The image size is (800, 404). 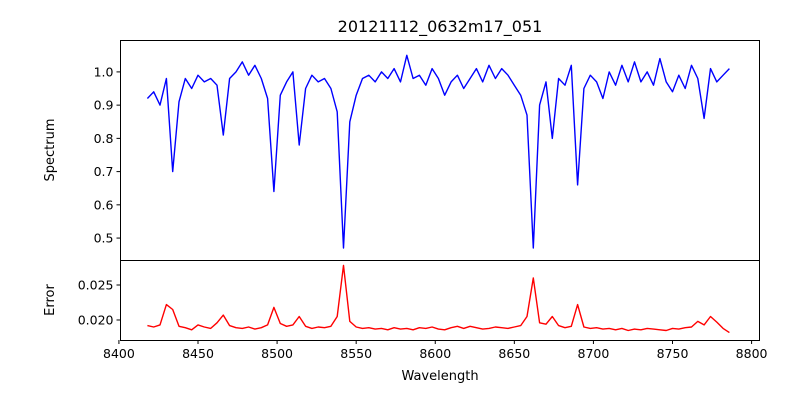 What do you see at coordinates (439, 376) in the screenshot?
I see `x-axis-label: Wavelength` at bounding box center [439, 376].